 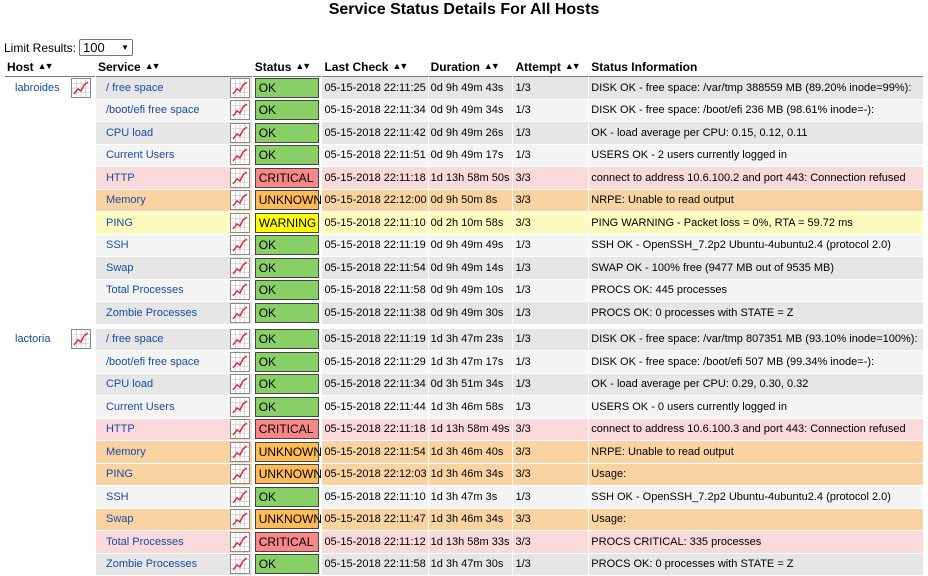 I want to click on host-link: labroides, so click(x=37, y=88).